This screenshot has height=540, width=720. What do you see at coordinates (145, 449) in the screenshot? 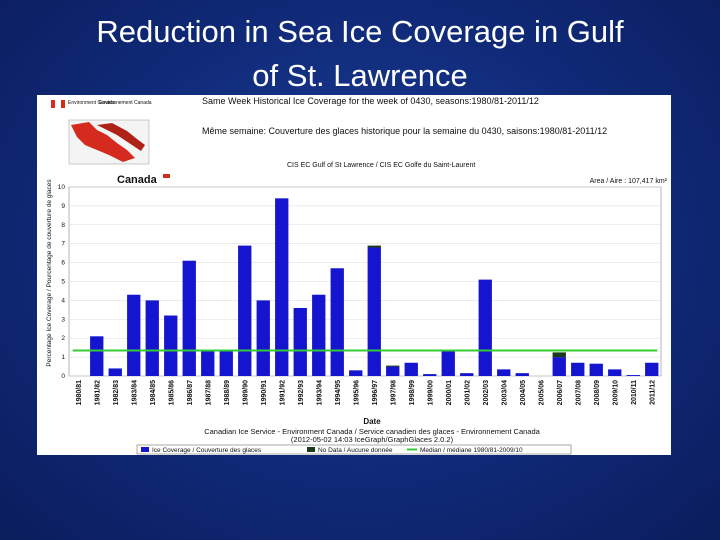
I see `legend-swatch-ice` at bounding box center [145, 449].